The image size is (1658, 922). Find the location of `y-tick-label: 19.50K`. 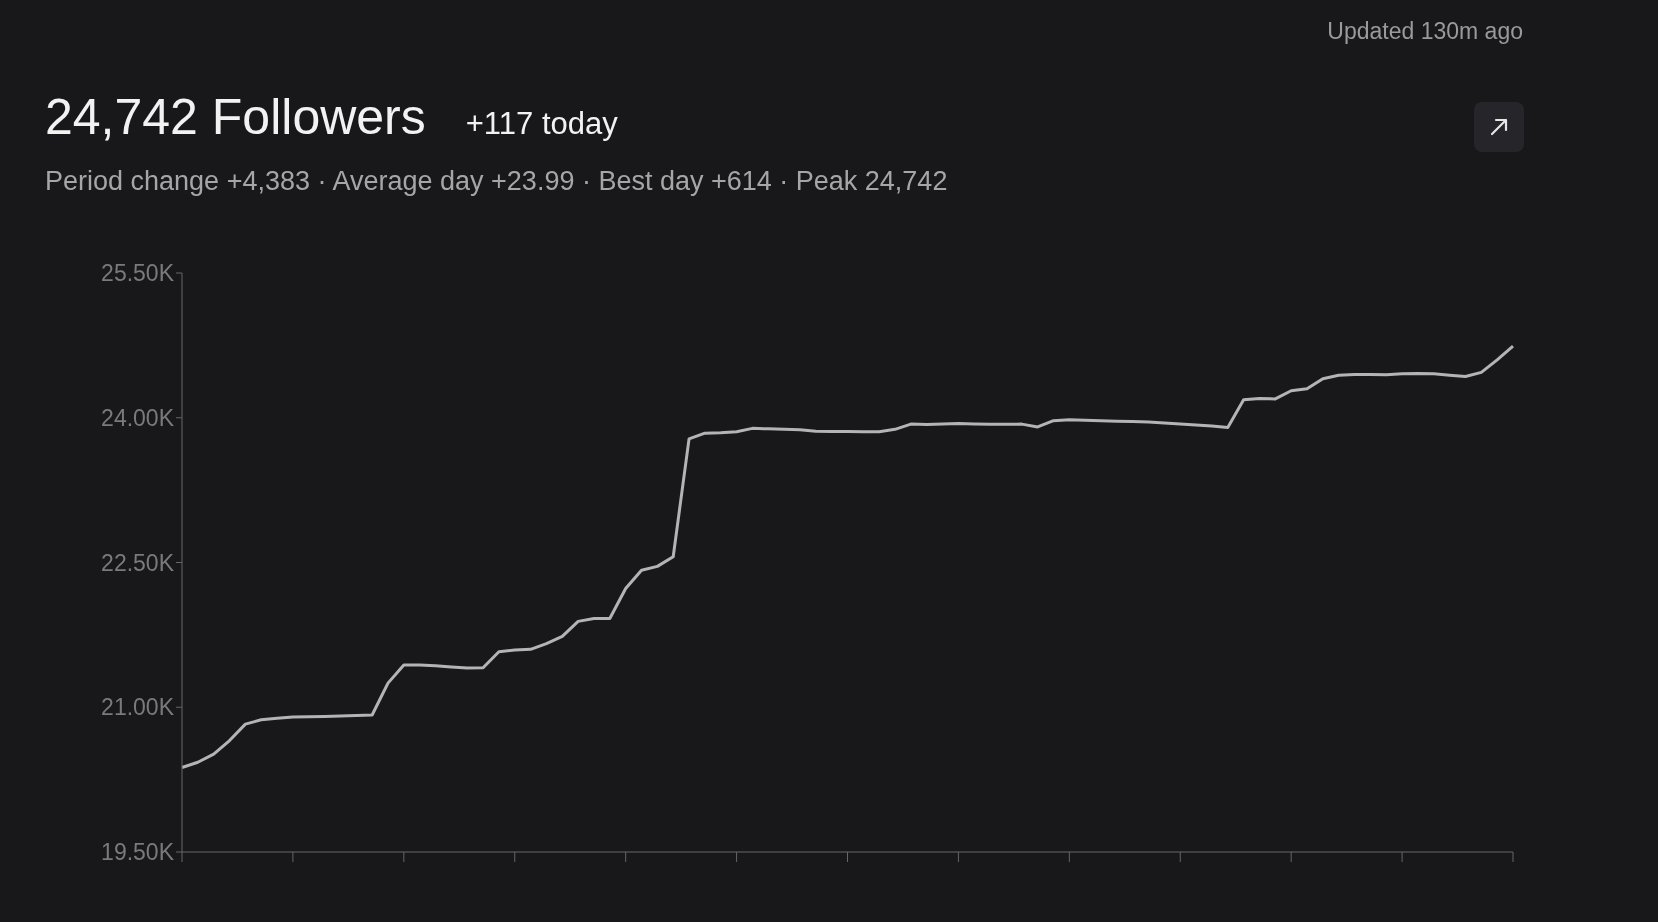

y-tick-label: 19.50K is located at coordinates (138, 852).